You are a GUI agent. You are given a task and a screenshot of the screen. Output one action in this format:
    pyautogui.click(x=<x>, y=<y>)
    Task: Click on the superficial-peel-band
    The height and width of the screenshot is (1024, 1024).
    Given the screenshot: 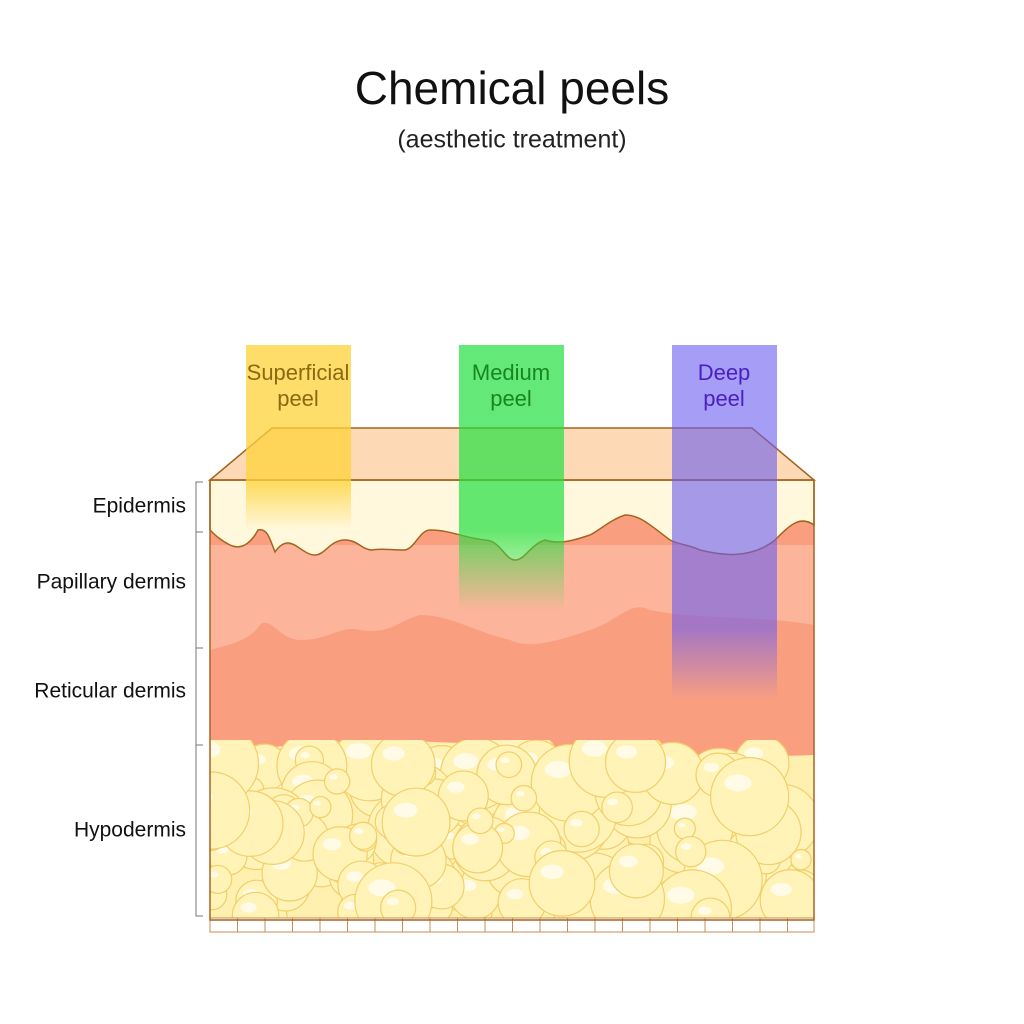 What is the action you would take?
    pyautogui.click(x=298, y=437)
    